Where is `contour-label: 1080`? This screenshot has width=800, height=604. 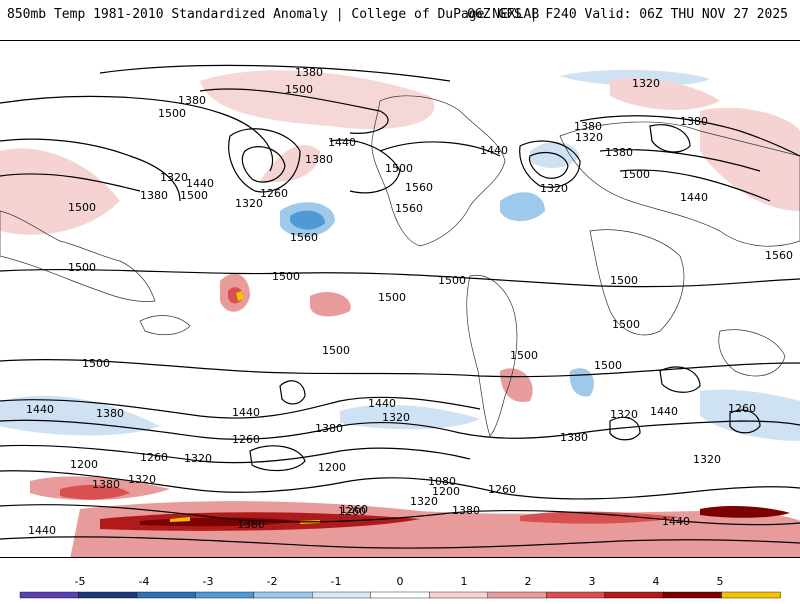
contour-label: 1080 is located at coordinates (442, 481).